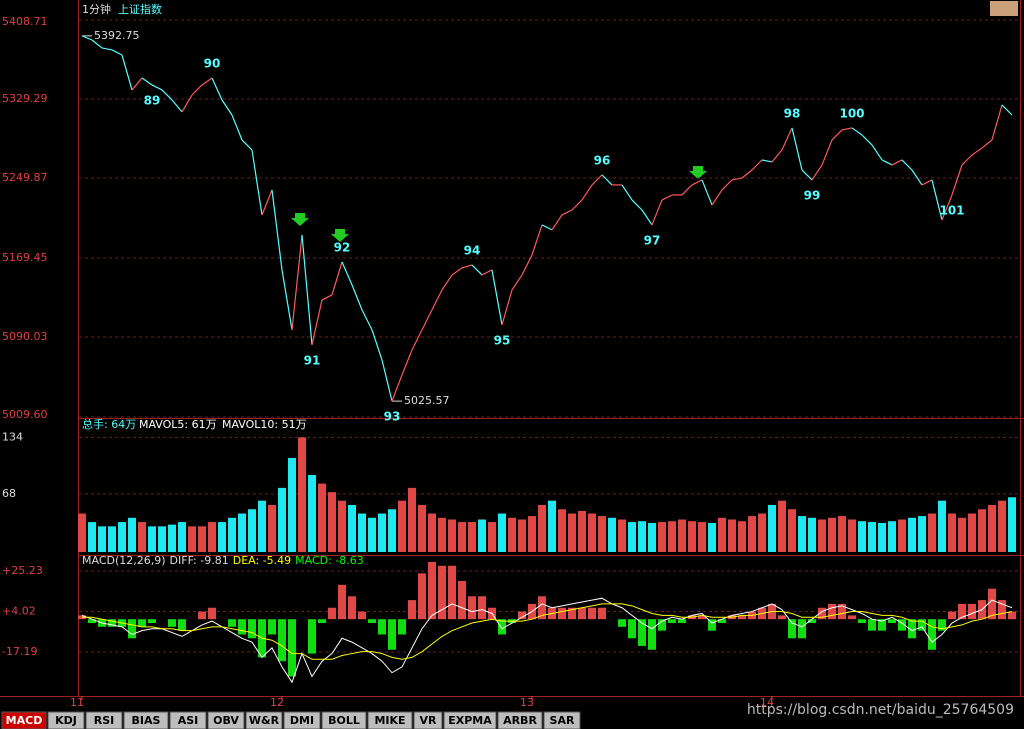 This screenshot has height=729, width=1024. I want to click on tab-label: EXPMA, so click(470, 720).